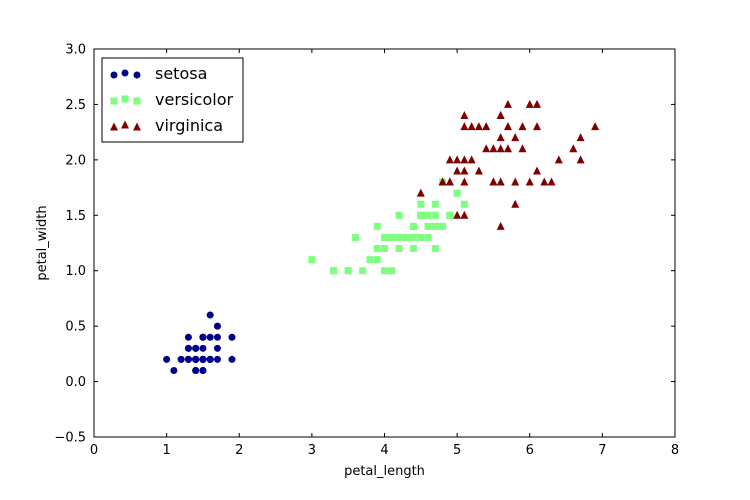  Describe the element at coordinates (384, 450) in the screenshot. I see `x-tick-label: 4` at that location.